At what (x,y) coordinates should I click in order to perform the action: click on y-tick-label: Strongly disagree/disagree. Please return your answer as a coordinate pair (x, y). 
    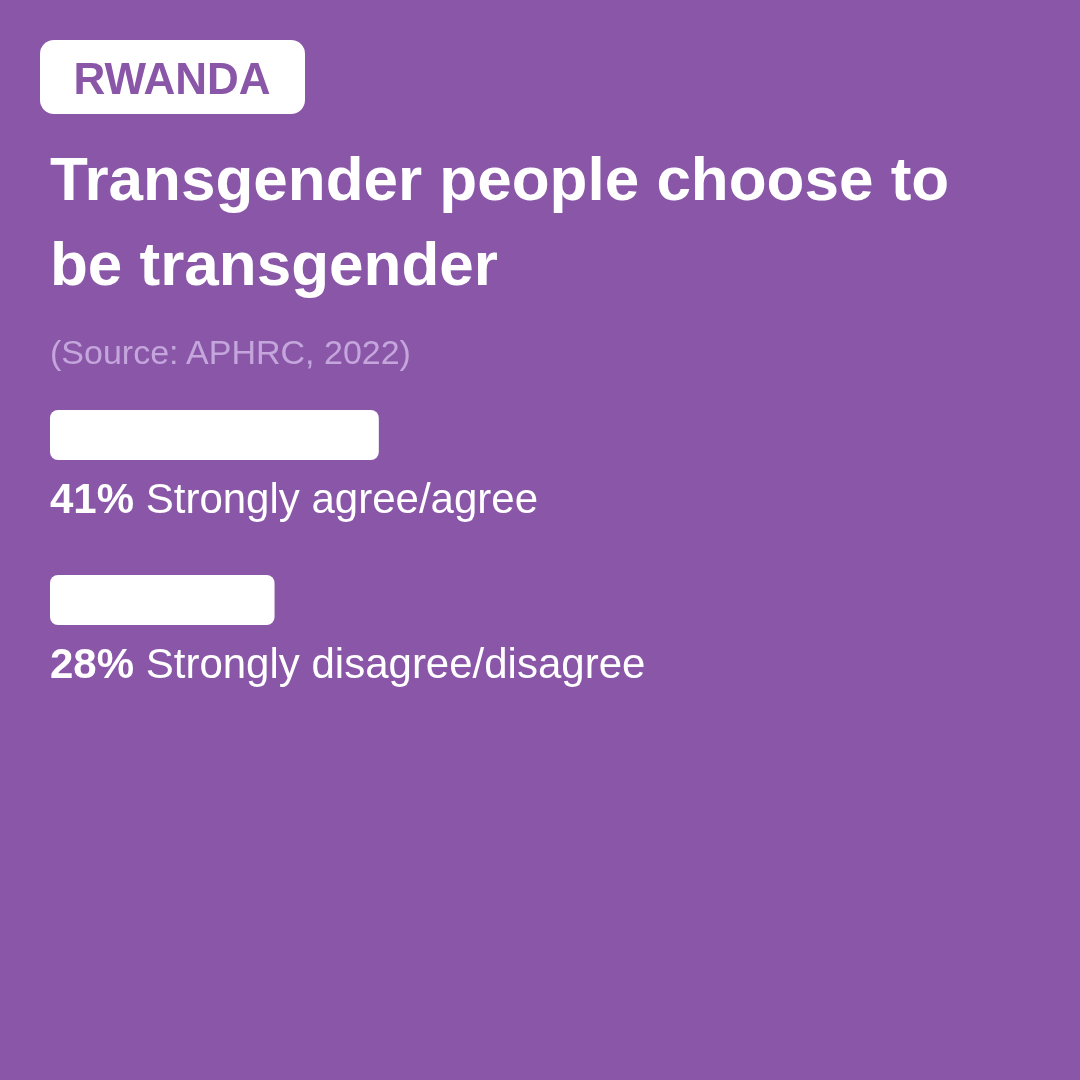
    Looking at the image, I should click on (390, 663).